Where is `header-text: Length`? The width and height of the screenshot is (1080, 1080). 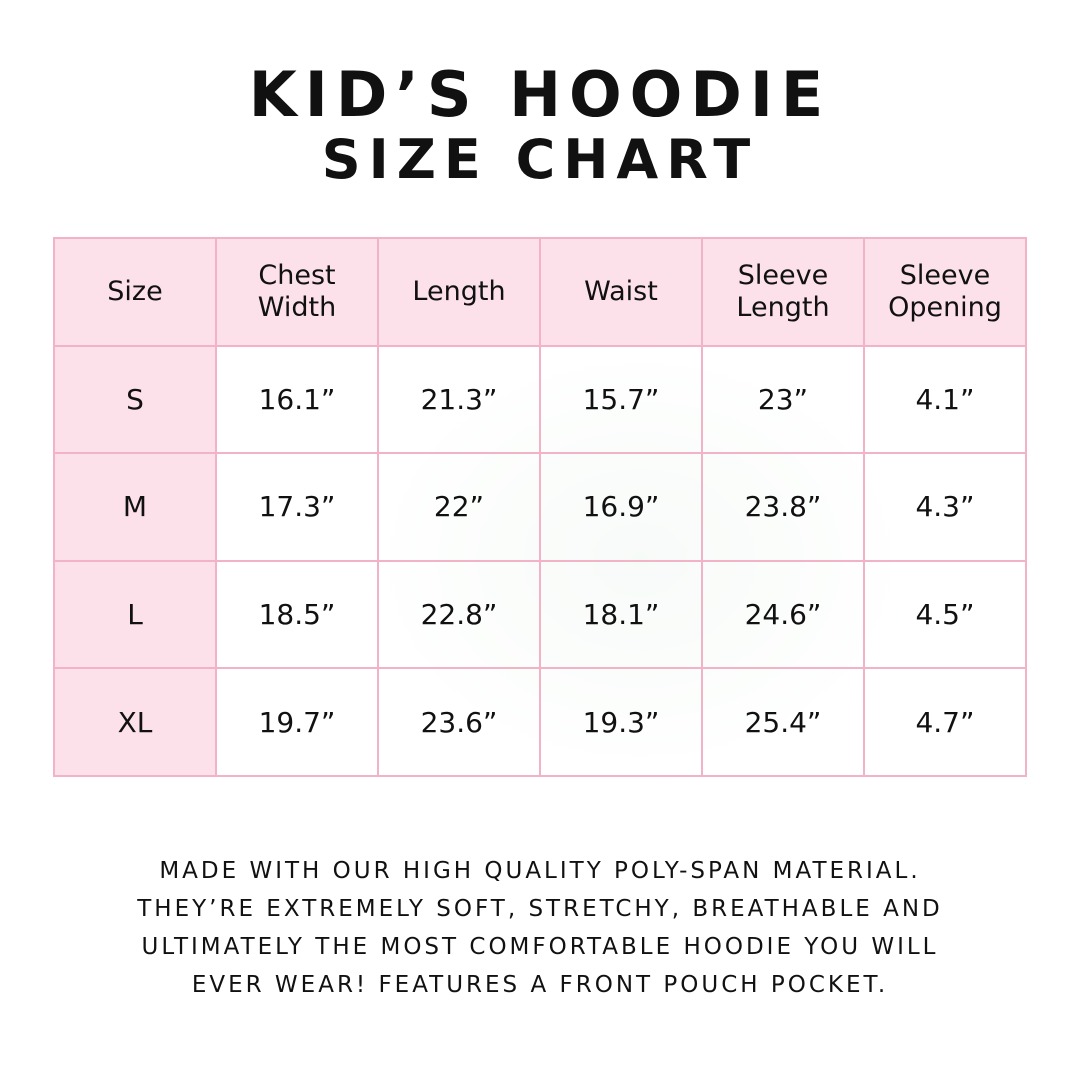
header-text: Length is located at coordinates (459, 291).